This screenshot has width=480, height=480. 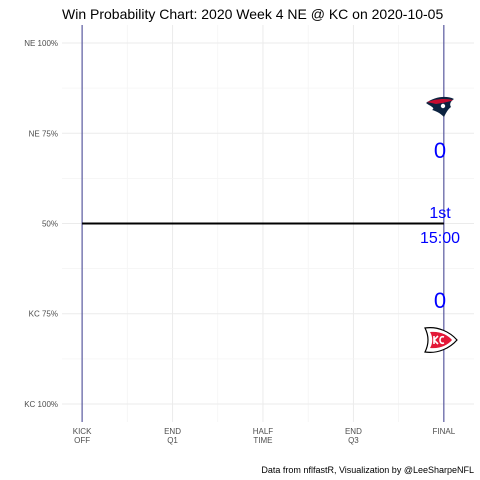 What do you see at coordinates (443, 106) in the screenshot?
I see `patriots-logo-star` at bounding box center [443, 106].